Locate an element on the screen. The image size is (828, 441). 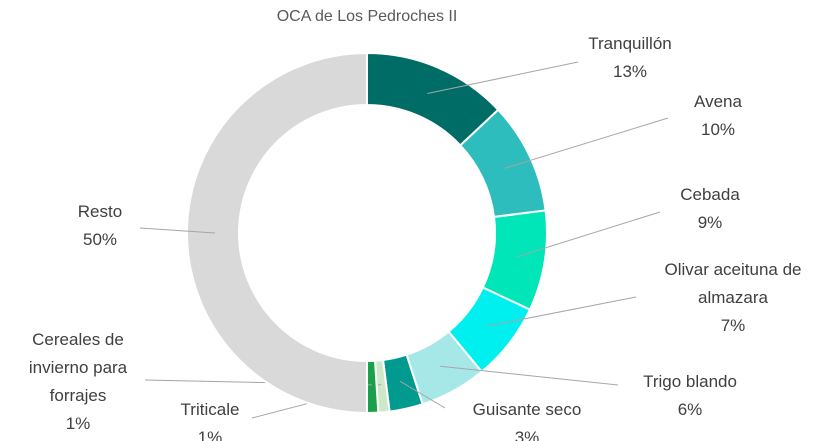
category-label: Guisante seco is located at coordinates (527, 409).